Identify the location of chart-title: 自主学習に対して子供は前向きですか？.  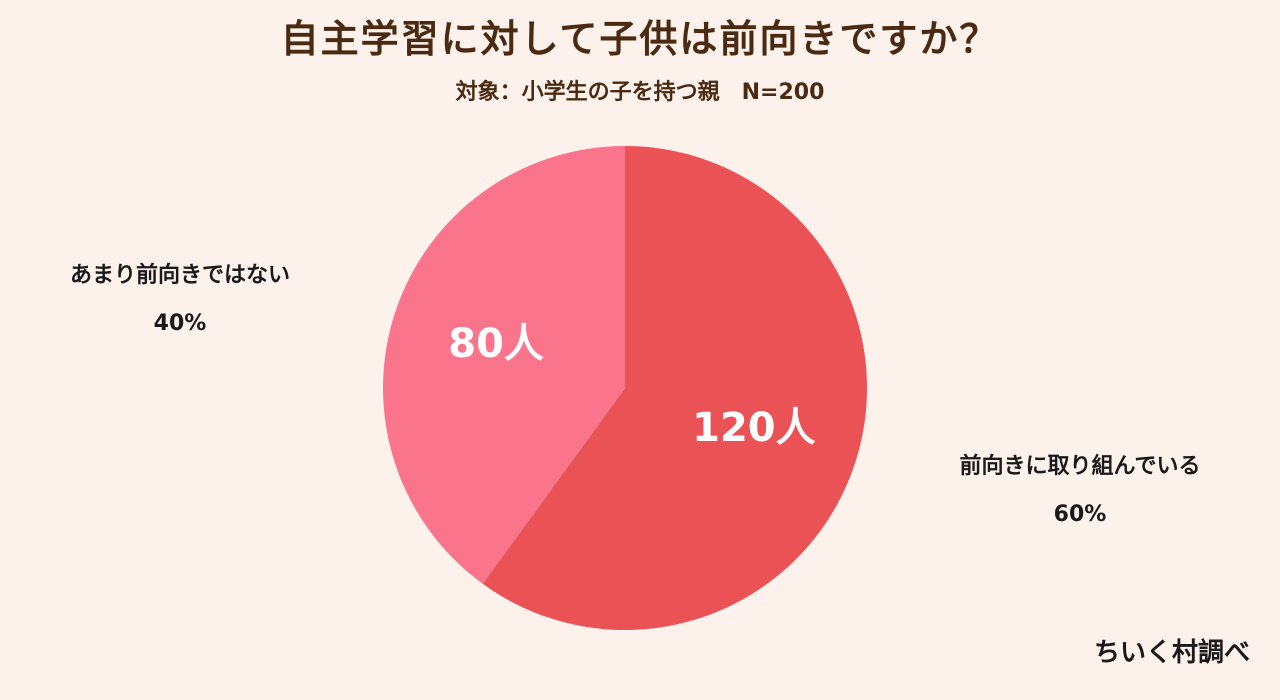
(640, 39).